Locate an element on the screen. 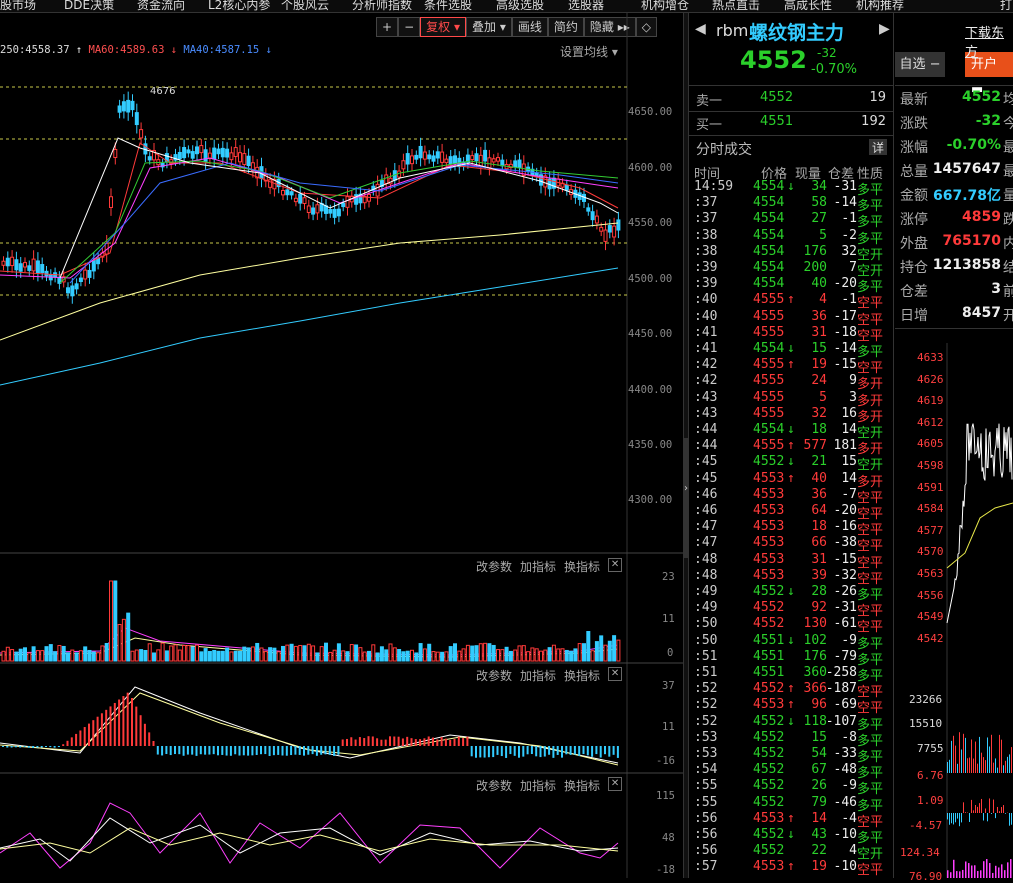  menu-item-fund-flow: 资金流向 is located at coordinates (161, 6).